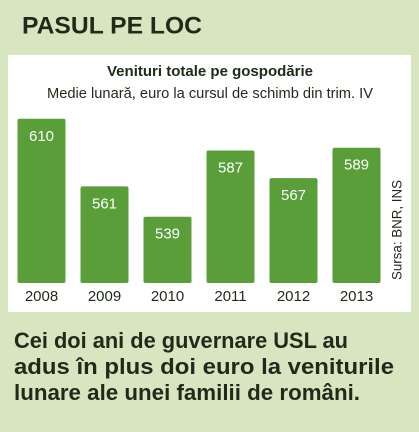  I want to click on x-tick-label: 2009, so click(104, 296).